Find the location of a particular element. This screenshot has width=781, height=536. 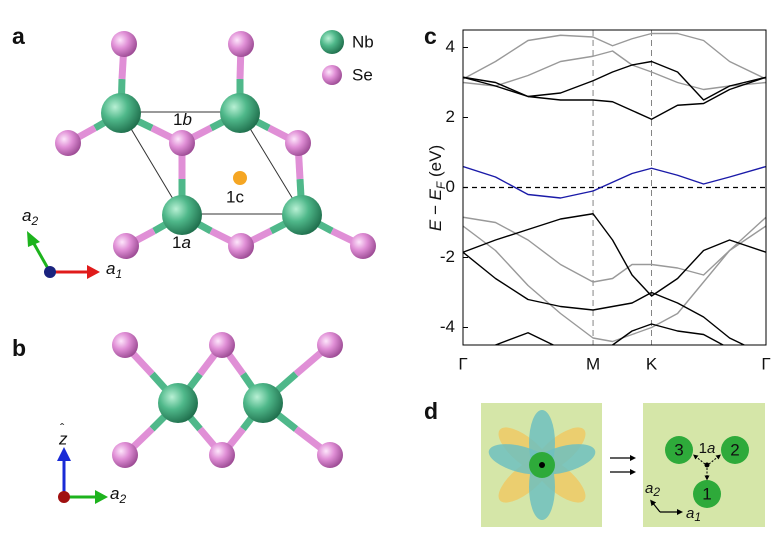

structure-side: z ˆ a2 is located at coordinates (200, 419).